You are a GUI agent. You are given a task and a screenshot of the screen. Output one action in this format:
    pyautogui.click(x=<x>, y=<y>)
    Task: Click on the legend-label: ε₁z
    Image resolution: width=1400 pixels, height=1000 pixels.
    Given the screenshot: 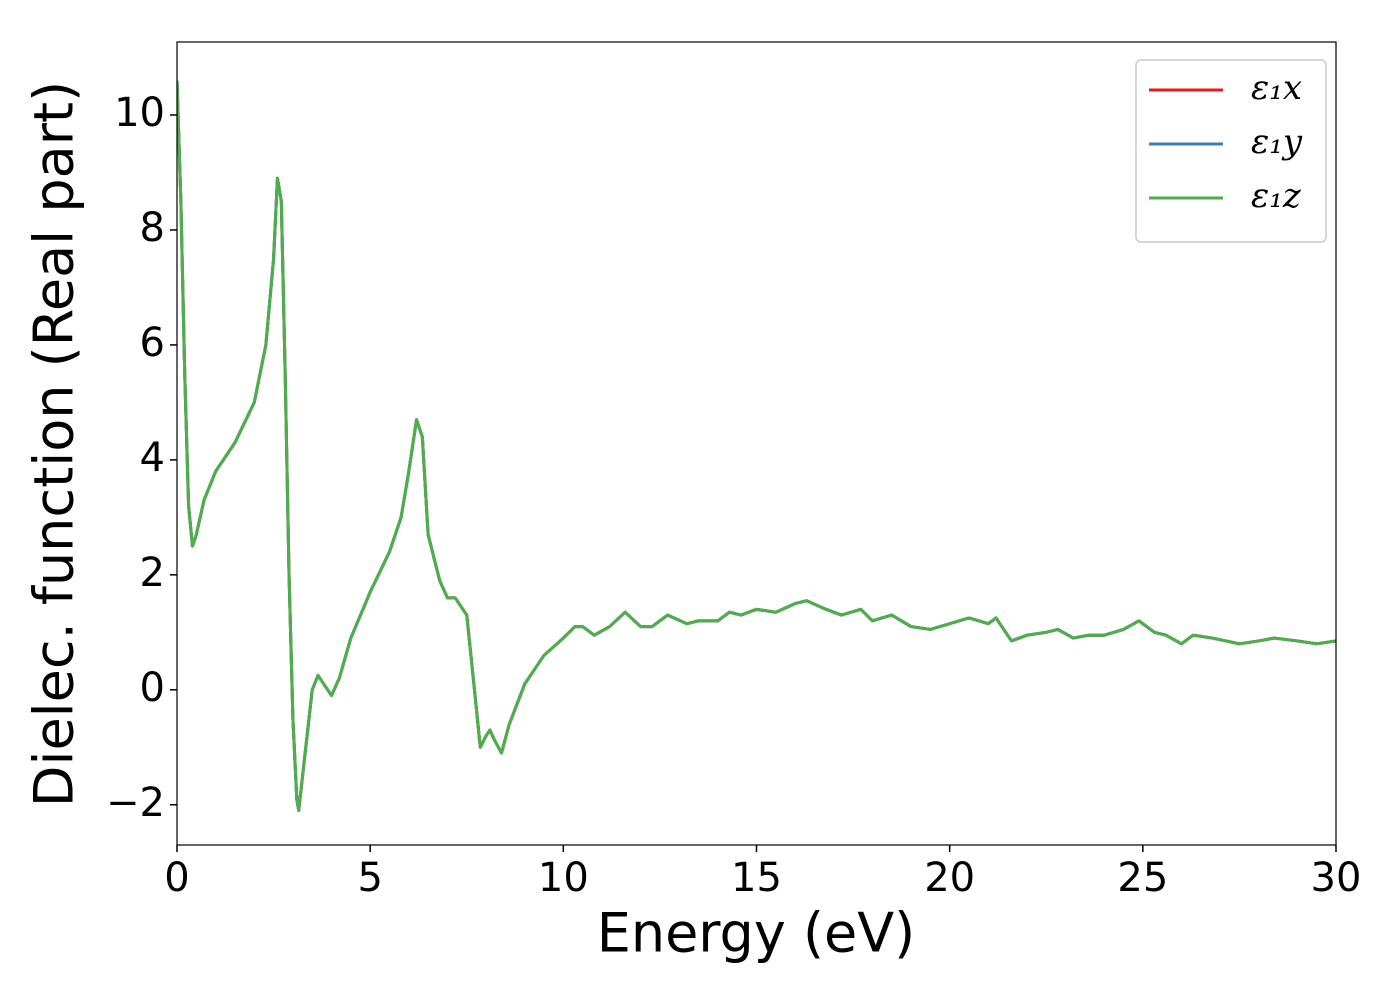 What is the action you would take?
    pyautogui.click(x=1276, y=196)
    